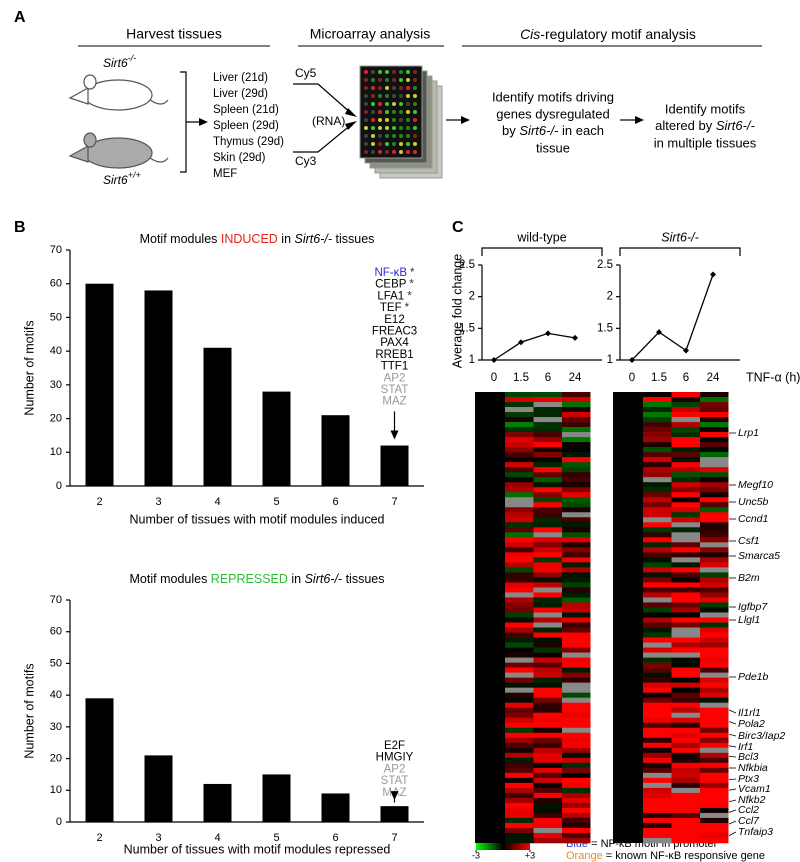 This screenshot has height=862, width=800. Describe the element at coordinates (394, 355) in the screenshot. I see `motif-name: RREB1` at that location.